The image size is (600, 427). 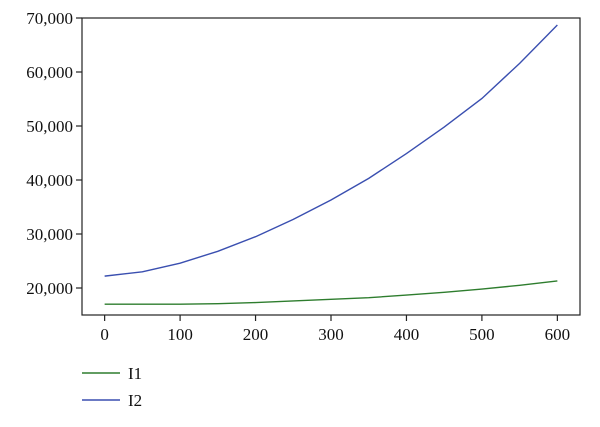 I want to click on y-tick-label: 30,000, so click(x=49, y=234).